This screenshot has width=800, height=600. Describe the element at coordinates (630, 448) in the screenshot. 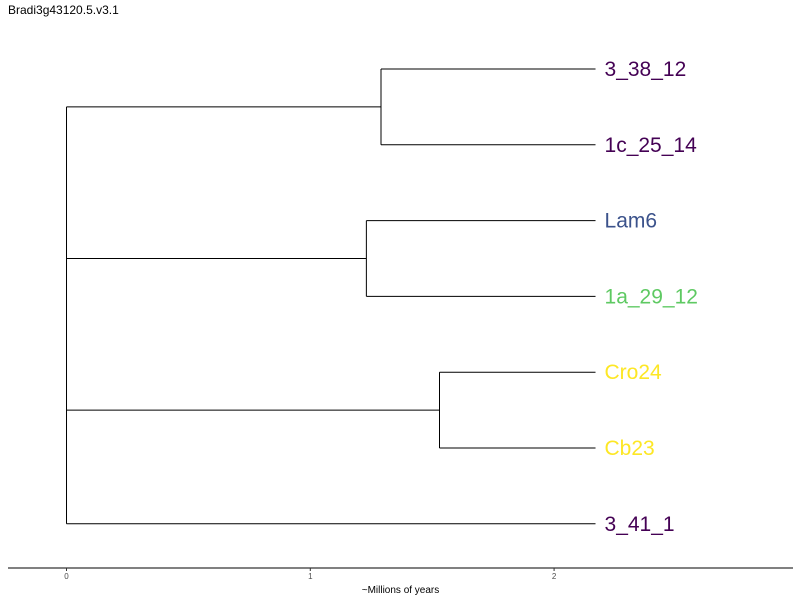

I see `tip-label: Cb23` at that location.